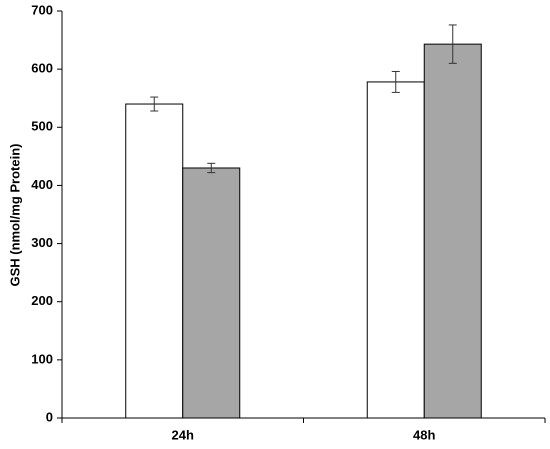 This screenshot has width=550, height=449. Describe the element at coordinates (42, 9) in the screenshot. I see `y-tick-label: 700` at that location.